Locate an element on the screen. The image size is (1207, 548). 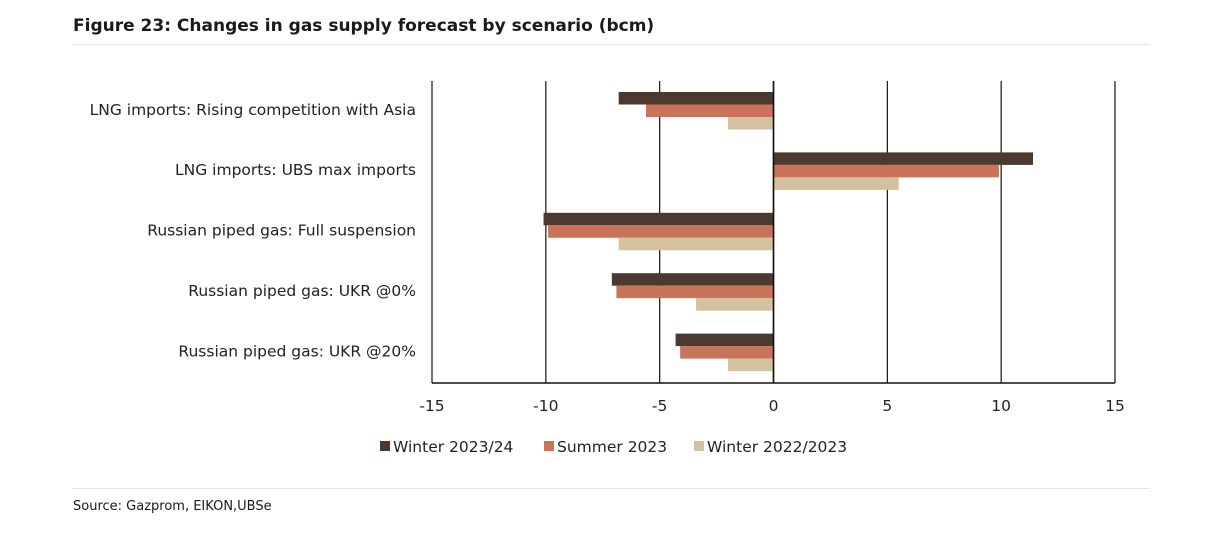
legend-label-1: Summer 2023 is located at coordinates (612, 447).